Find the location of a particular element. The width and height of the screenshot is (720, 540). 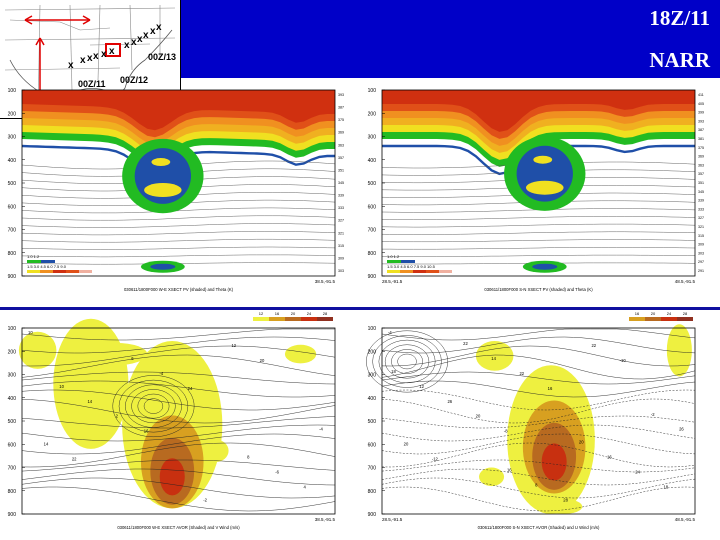

pv-anomaly-core-lower is located at coordinates (544, 187).